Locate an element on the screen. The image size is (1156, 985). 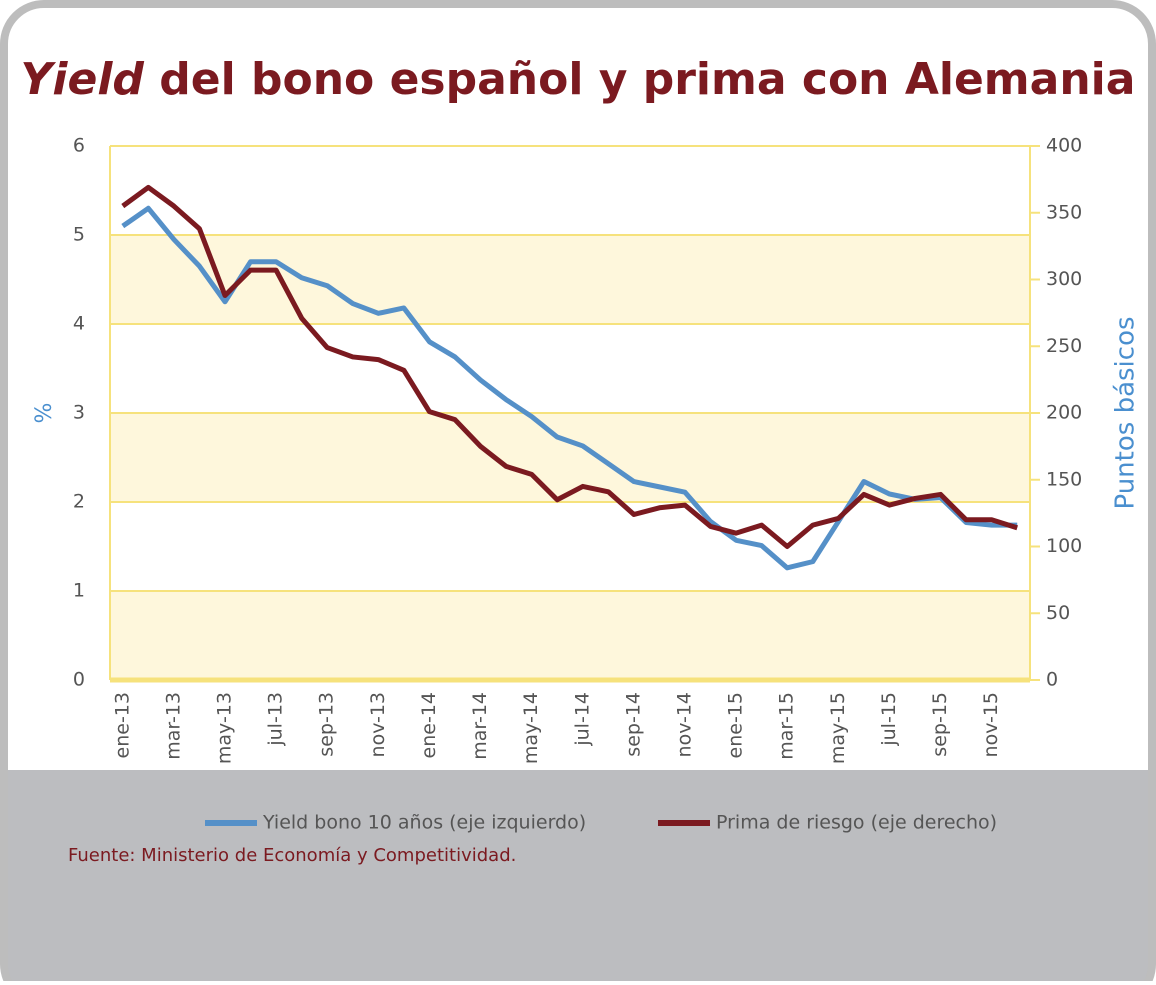
x-tick-label: mar-13 is located at coordinates (173, 726).